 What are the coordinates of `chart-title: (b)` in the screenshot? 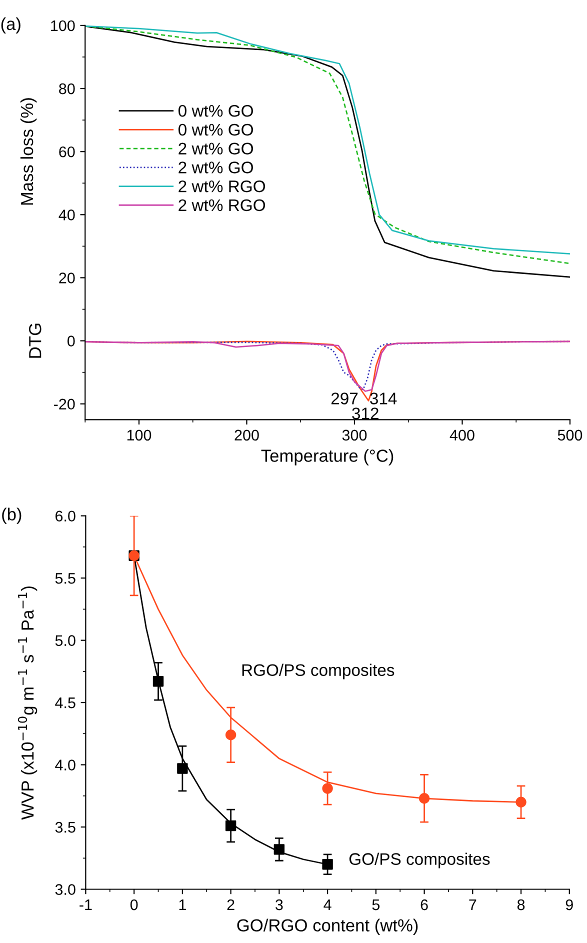 It's located at (12, 516).